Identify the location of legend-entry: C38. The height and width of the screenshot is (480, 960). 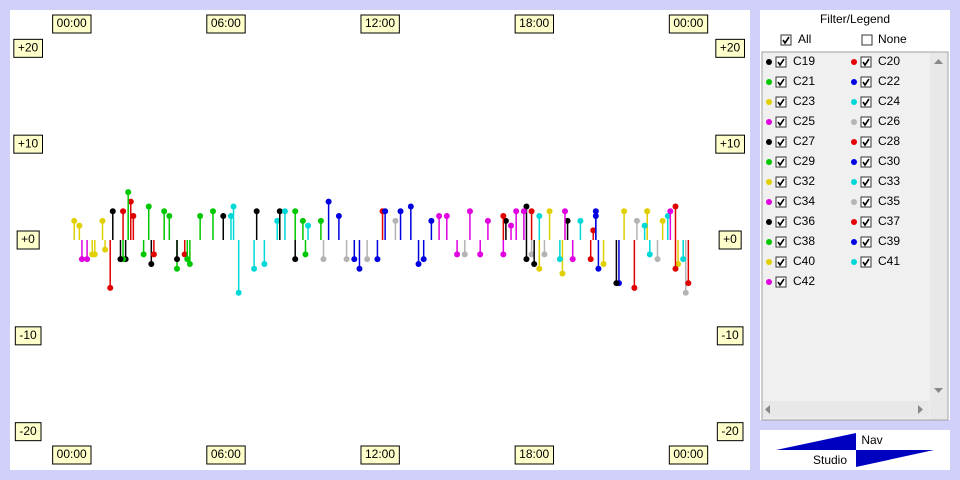
(804, 241).